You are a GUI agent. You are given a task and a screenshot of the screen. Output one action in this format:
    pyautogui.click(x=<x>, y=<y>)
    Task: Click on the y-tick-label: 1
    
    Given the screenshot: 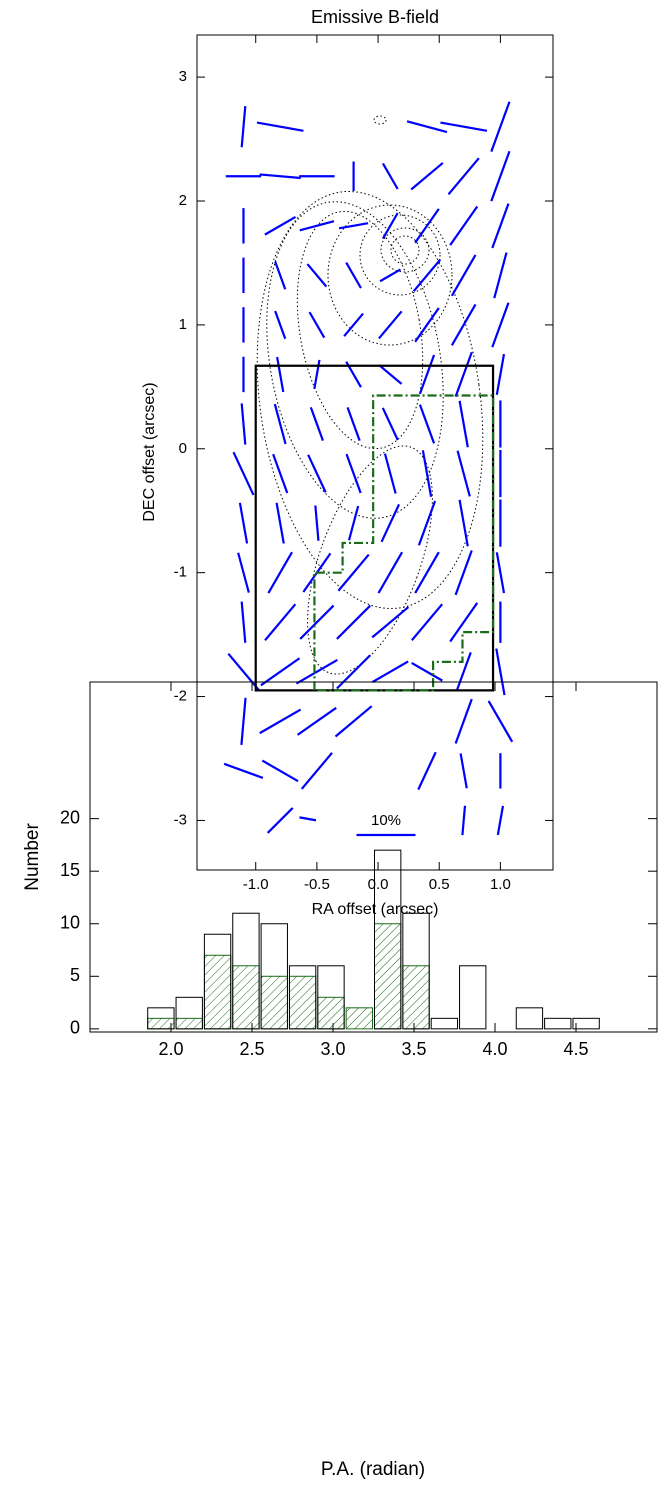 What is the action you would take?
    pyautogui.click(x=183, y=324)
    